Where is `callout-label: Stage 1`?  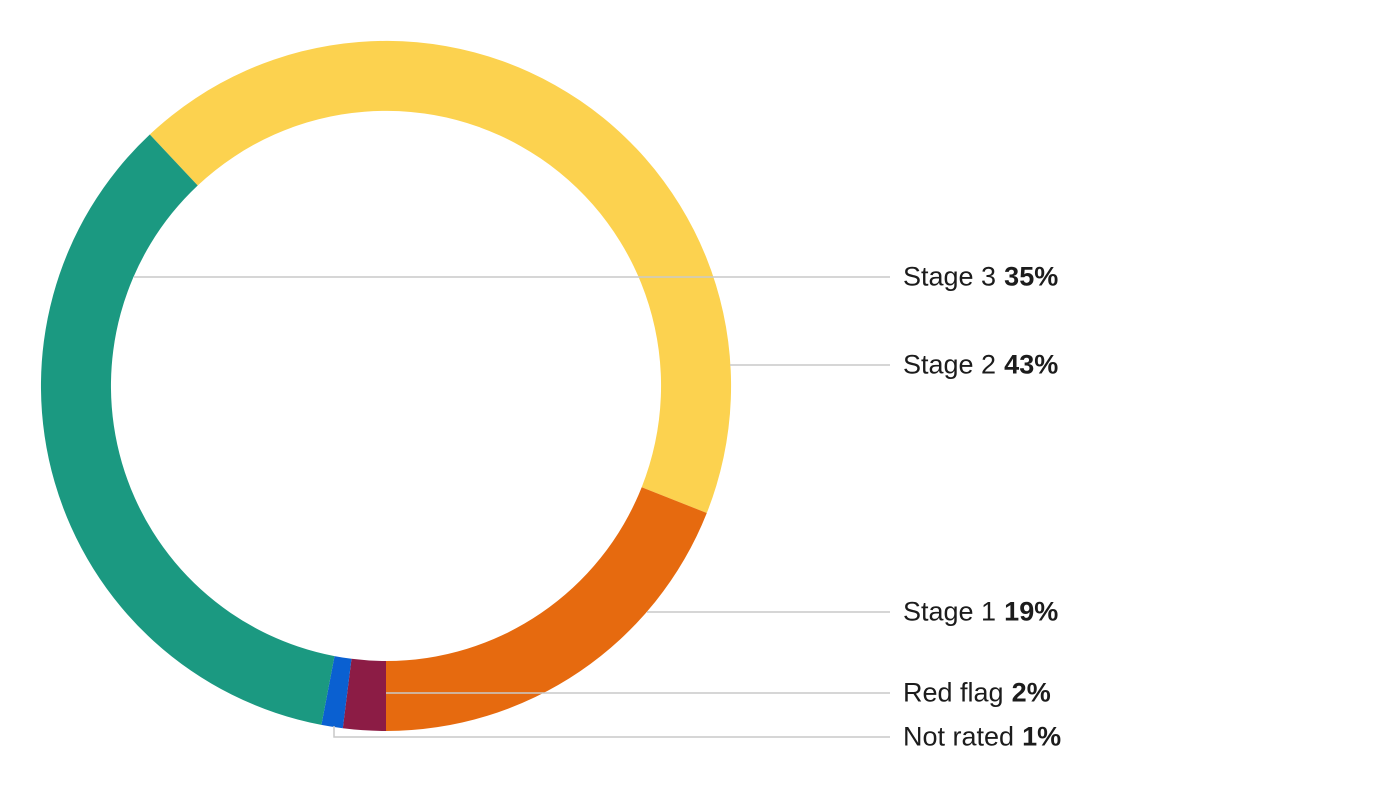 callout-label: Stage 1 is located at coordinates (950, 611).